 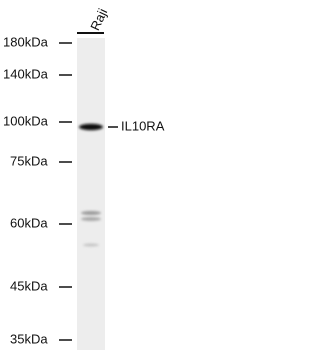 What do you see at coordinates (29, 338) in the screenshot?
I see `marker-label: 35kDa` at bounding box center [29, 338].